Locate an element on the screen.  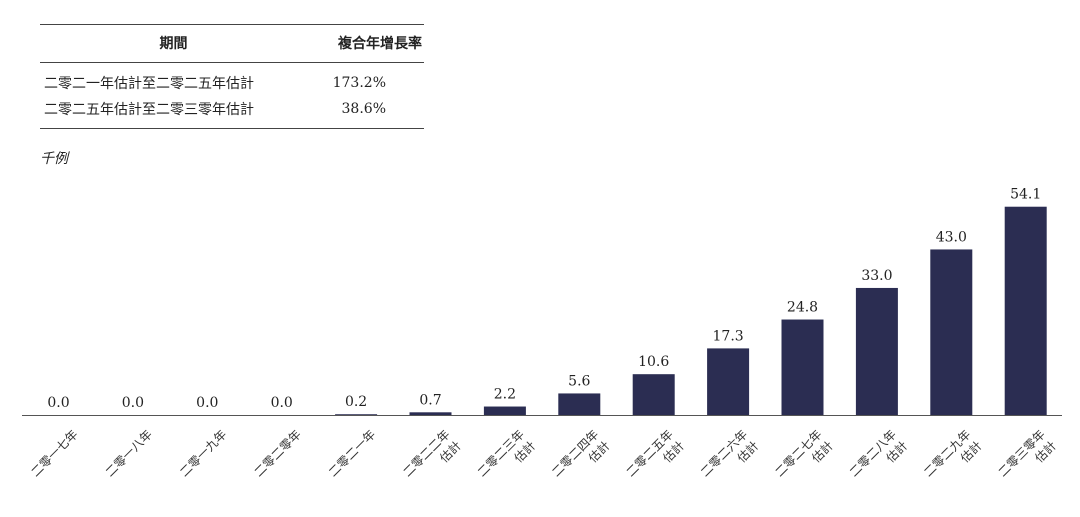
x-tick-label: 二零二零年 is located at coordinates (277, 453).